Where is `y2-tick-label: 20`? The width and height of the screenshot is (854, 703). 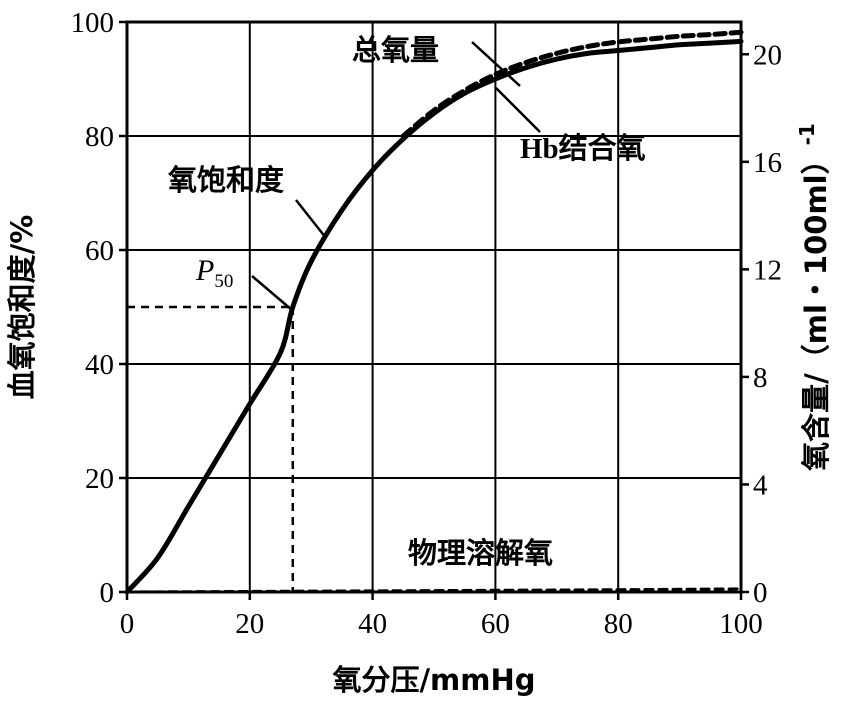
y2-tick-label: 20 is located at coordinates (767, 55).